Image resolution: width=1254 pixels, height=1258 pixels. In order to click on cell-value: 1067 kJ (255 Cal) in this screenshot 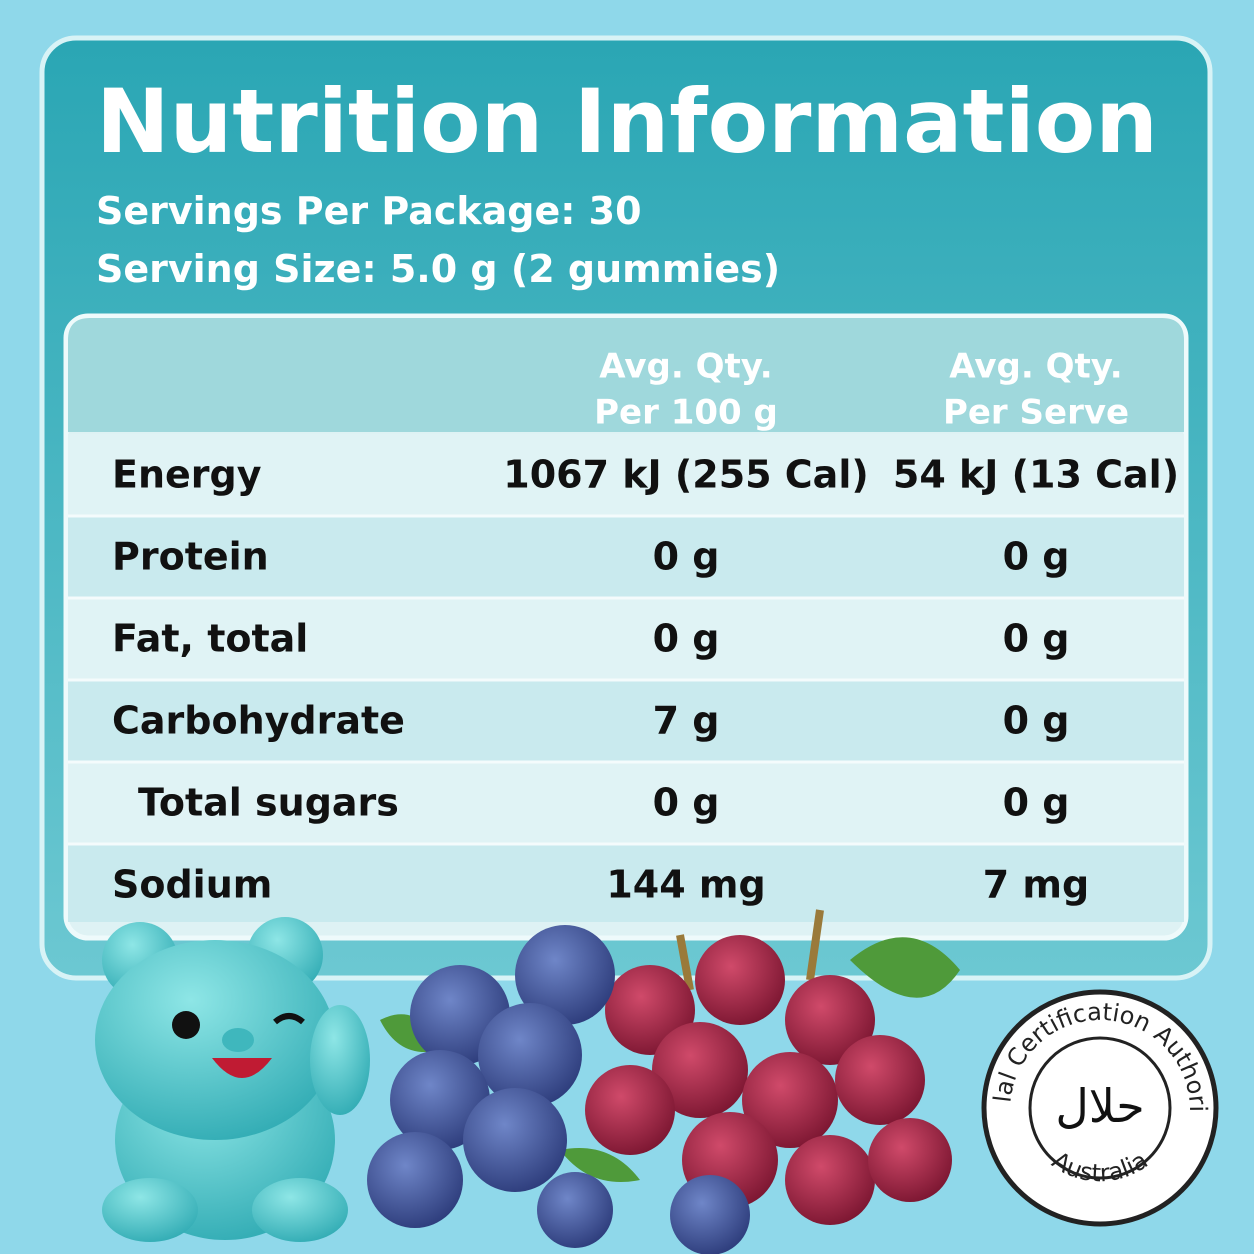, I will do `click(685, 475)`.